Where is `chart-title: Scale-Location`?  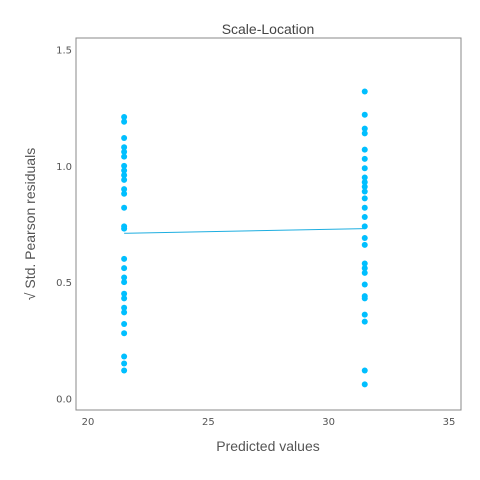 chart-title: Scale-Location is located at coordinates (268, 29).